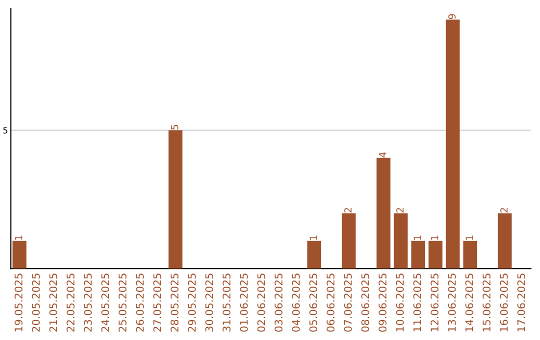  I want to click on x-tick-label: 25.05.2025, so click(122, 303).